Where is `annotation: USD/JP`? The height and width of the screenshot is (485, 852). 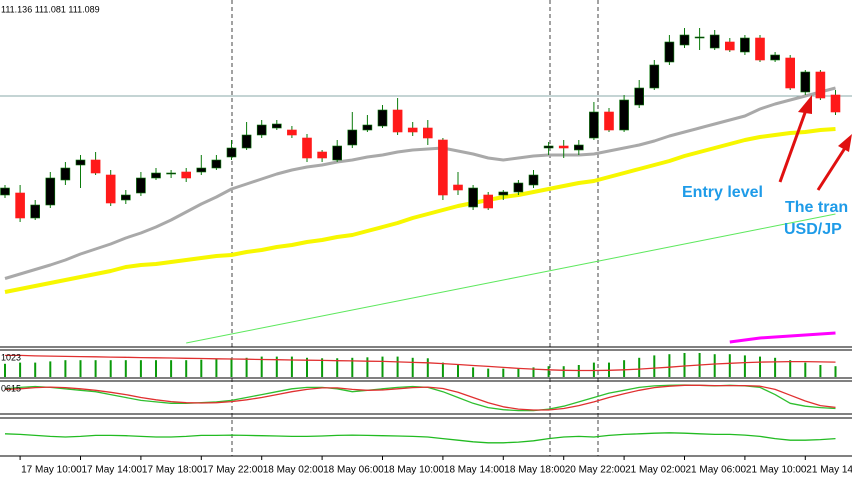
annotation: USD/JP is located at coordinates (813, 229).